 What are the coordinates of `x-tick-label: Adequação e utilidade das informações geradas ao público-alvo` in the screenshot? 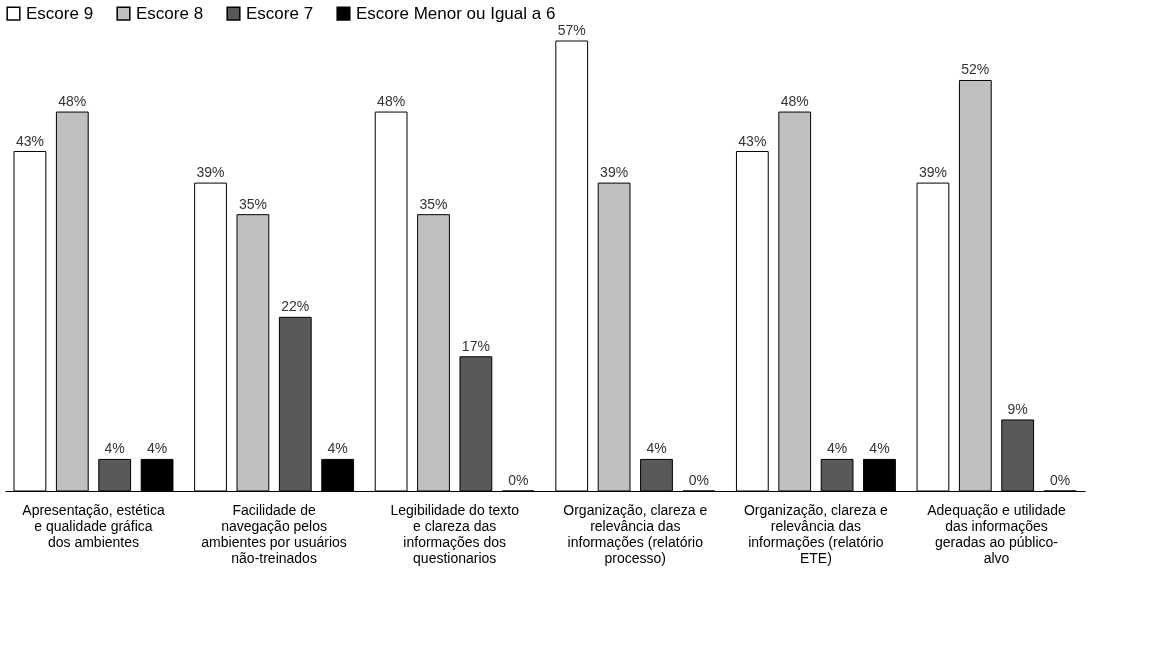 It's located at (996, 533).